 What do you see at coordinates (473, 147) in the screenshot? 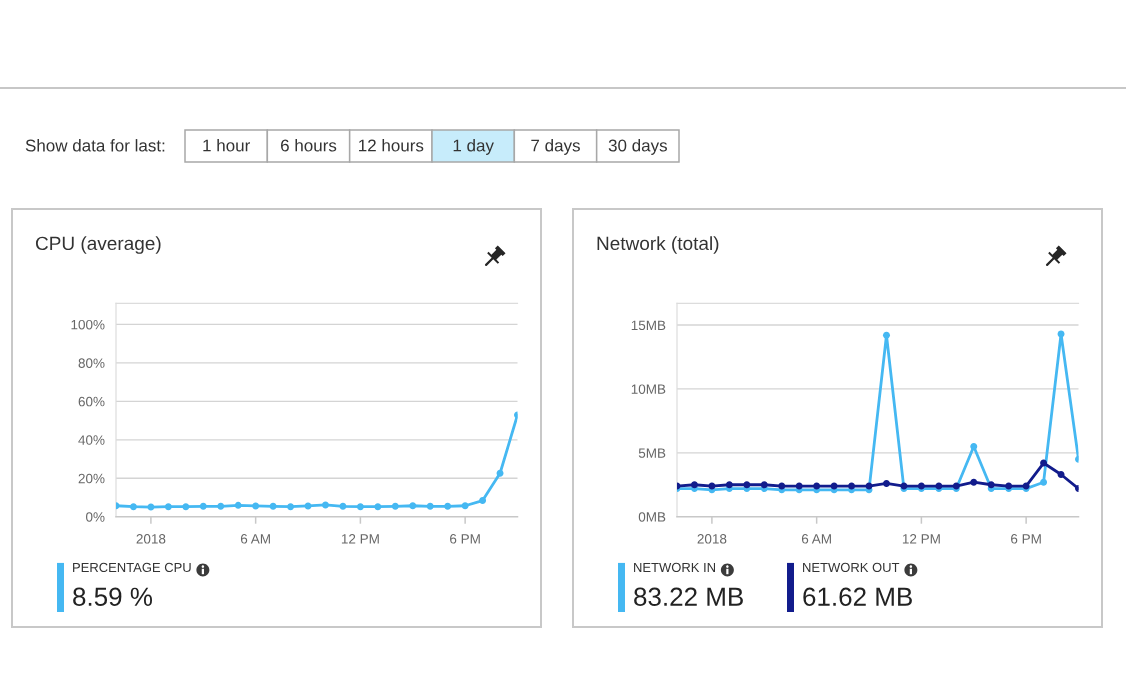
I see `category-label: 1 day` at bounding box center [473, 147].